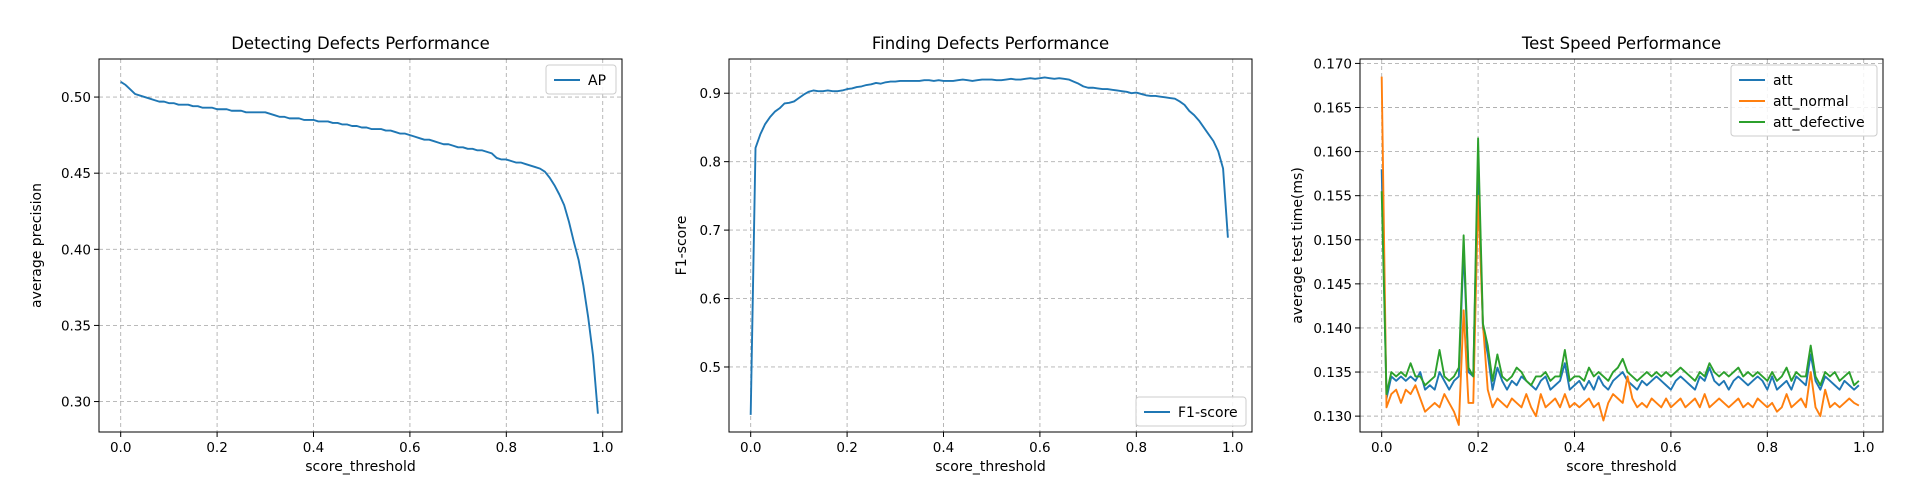  I want to click on y-axis-label: F1-score, so click(682, 246).